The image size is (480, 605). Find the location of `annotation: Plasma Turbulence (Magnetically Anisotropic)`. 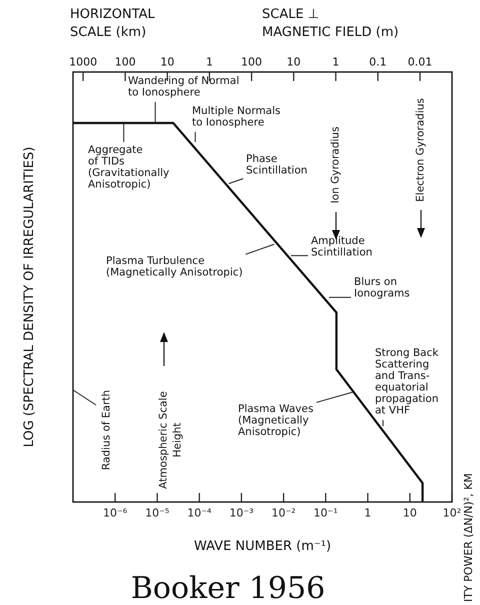

annotation: Plasma Turbulence (Magnetically Anisotropic) is located at coordinates (174, 266).